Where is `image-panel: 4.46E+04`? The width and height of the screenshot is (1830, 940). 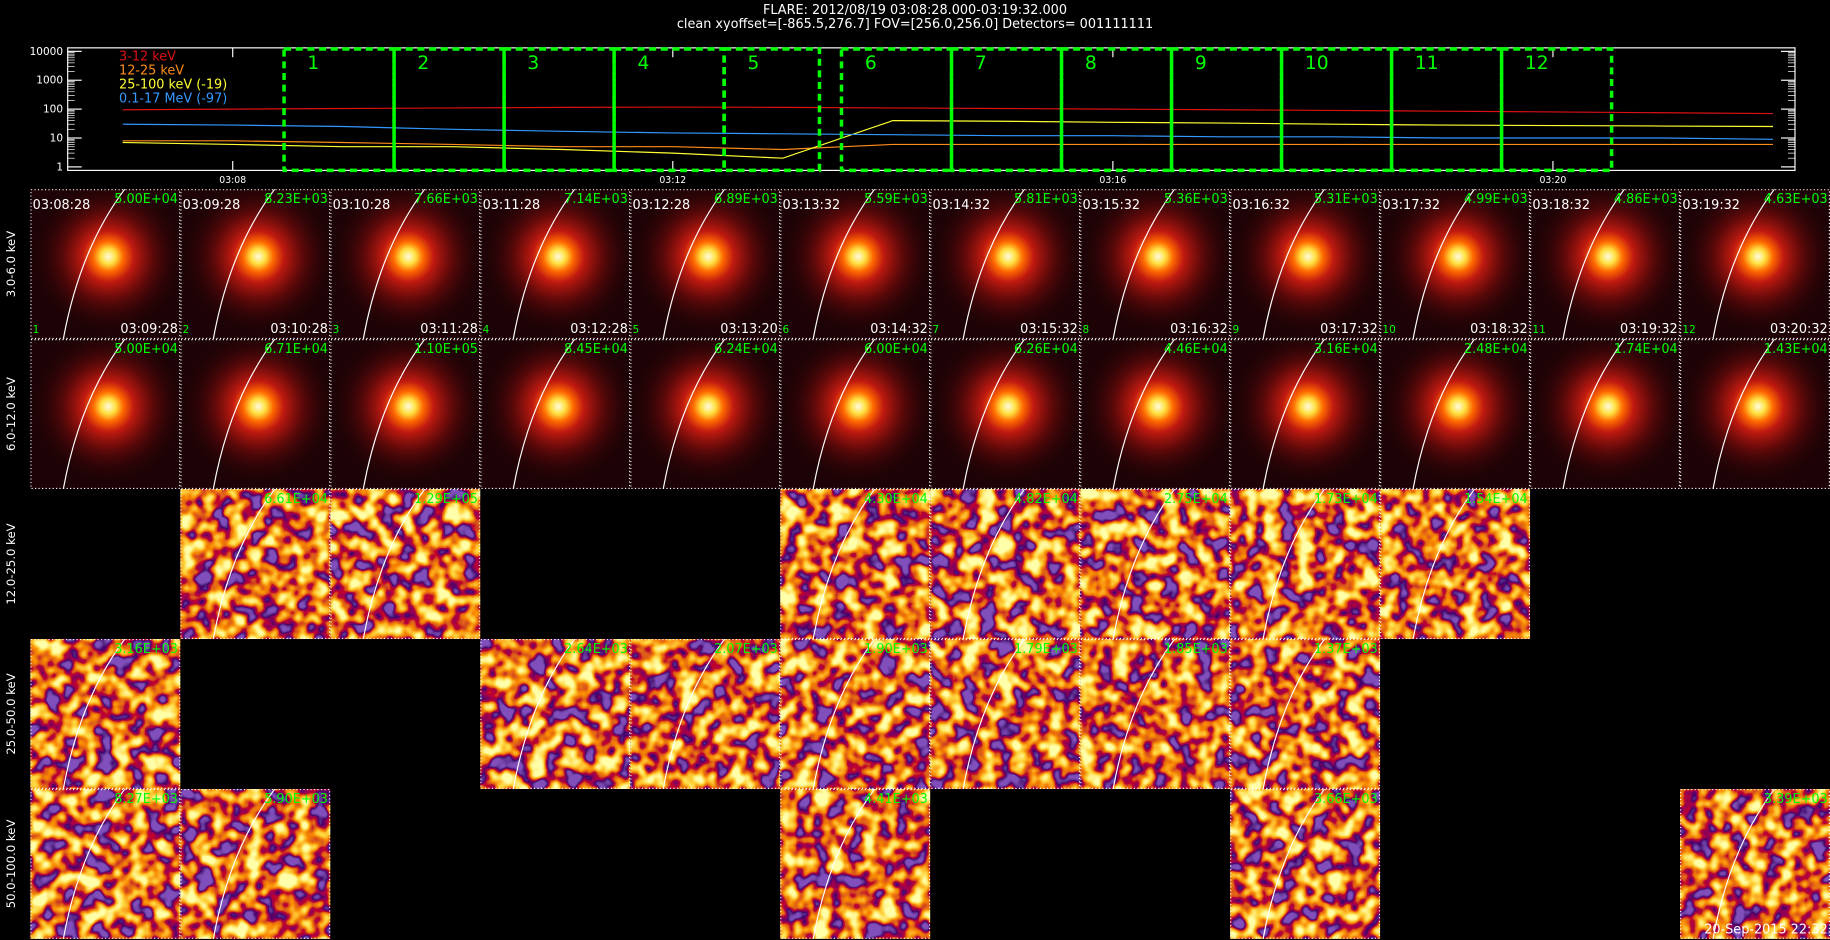
image-panel: 4.46E+04 is located at coordinates (1155, 414).